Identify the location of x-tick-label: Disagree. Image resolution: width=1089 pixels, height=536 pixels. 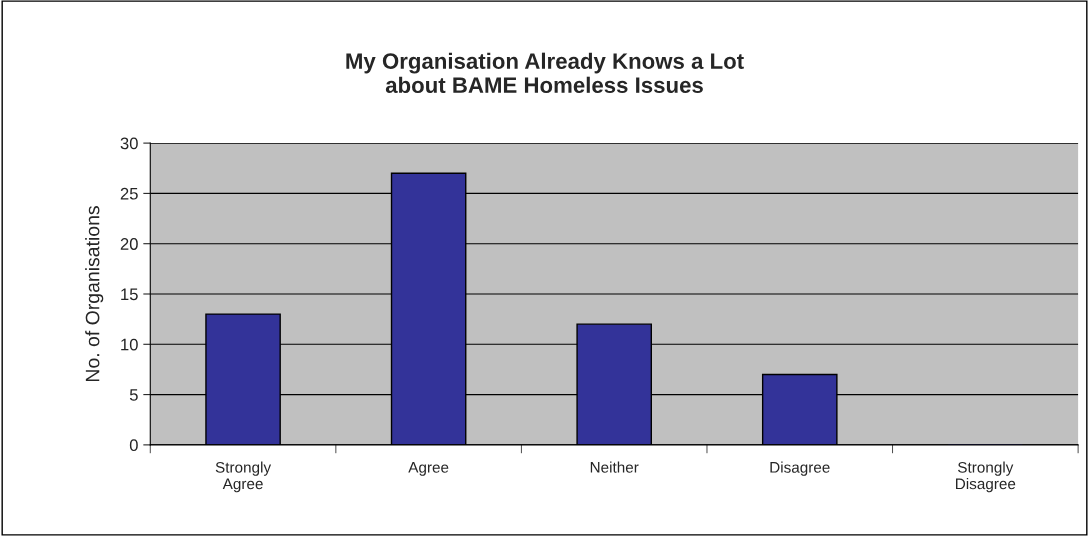
(800, 468).